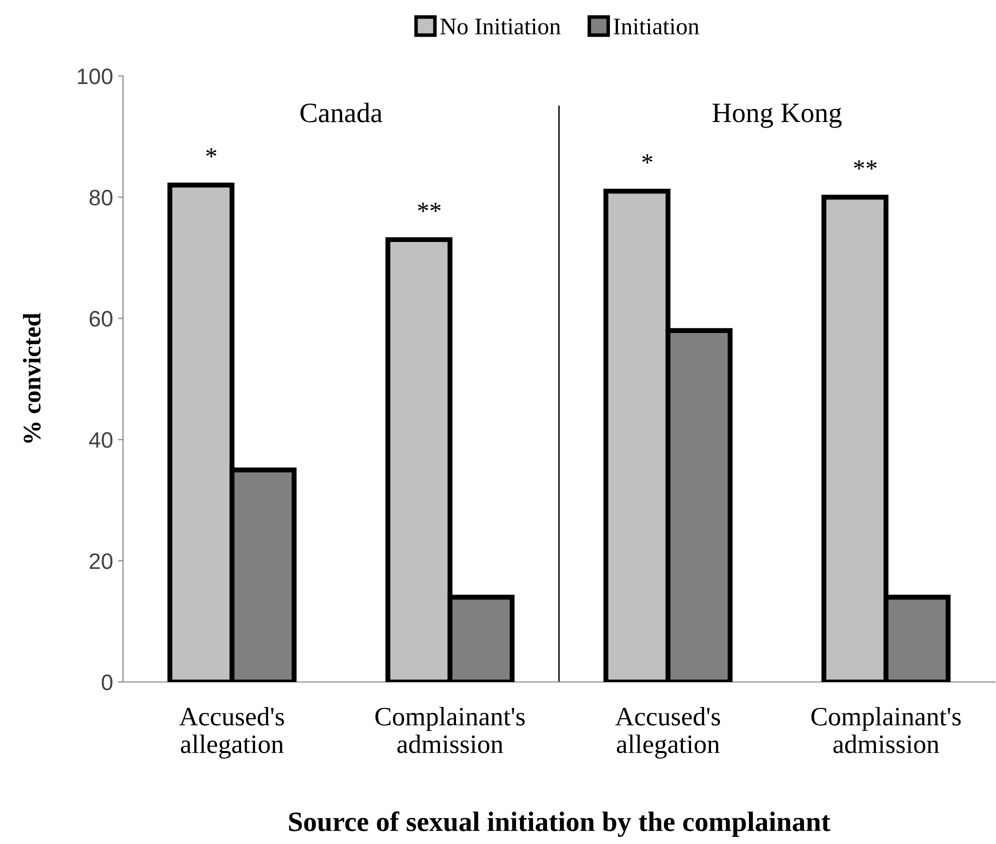 Image resolution: width=996 pixels, height=844 pixels. Describe the element at coordinates (95, 76) in the screenshot. I see `y-tick-label: 100` at that location.